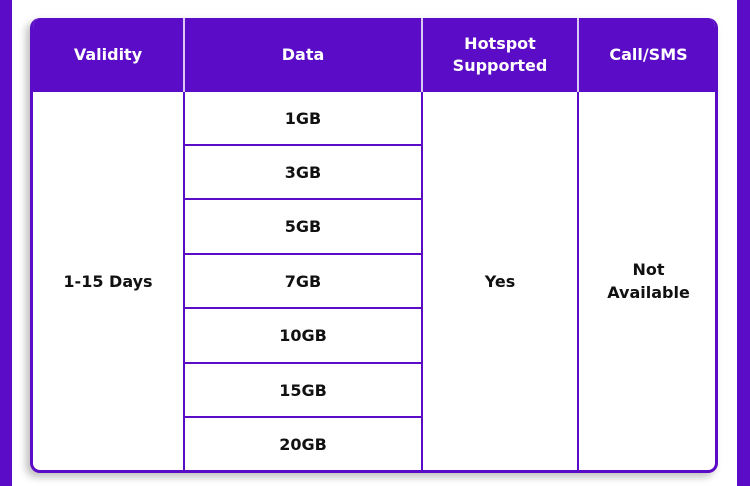  Describe the element at coordinates (6, 243) in the screenshot. I see `left-accent-bar` at that location.